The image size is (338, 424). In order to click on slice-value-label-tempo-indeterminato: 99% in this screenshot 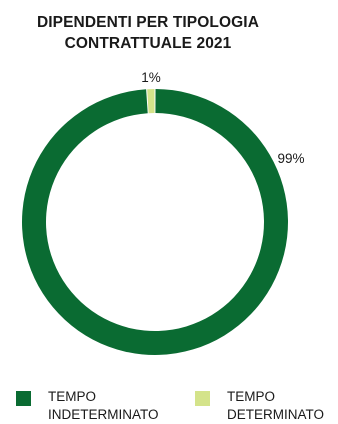, I will do `click(290, 158)`.